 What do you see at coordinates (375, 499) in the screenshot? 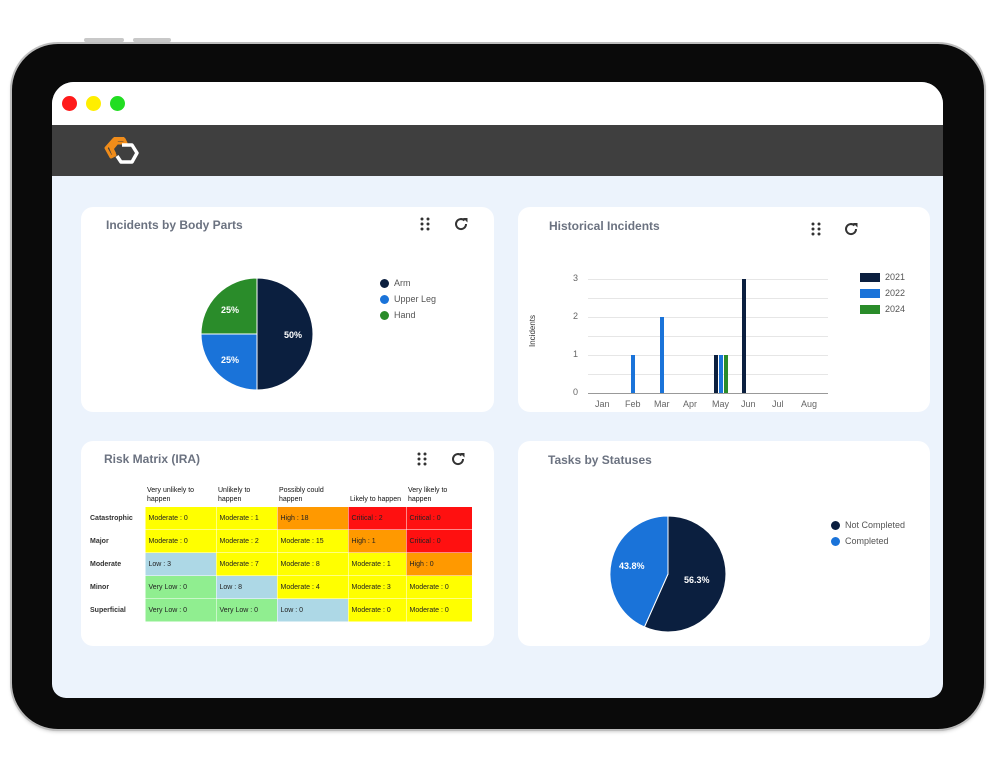
I see `column-header: Likely to happen` at bounding box center [375, 499].